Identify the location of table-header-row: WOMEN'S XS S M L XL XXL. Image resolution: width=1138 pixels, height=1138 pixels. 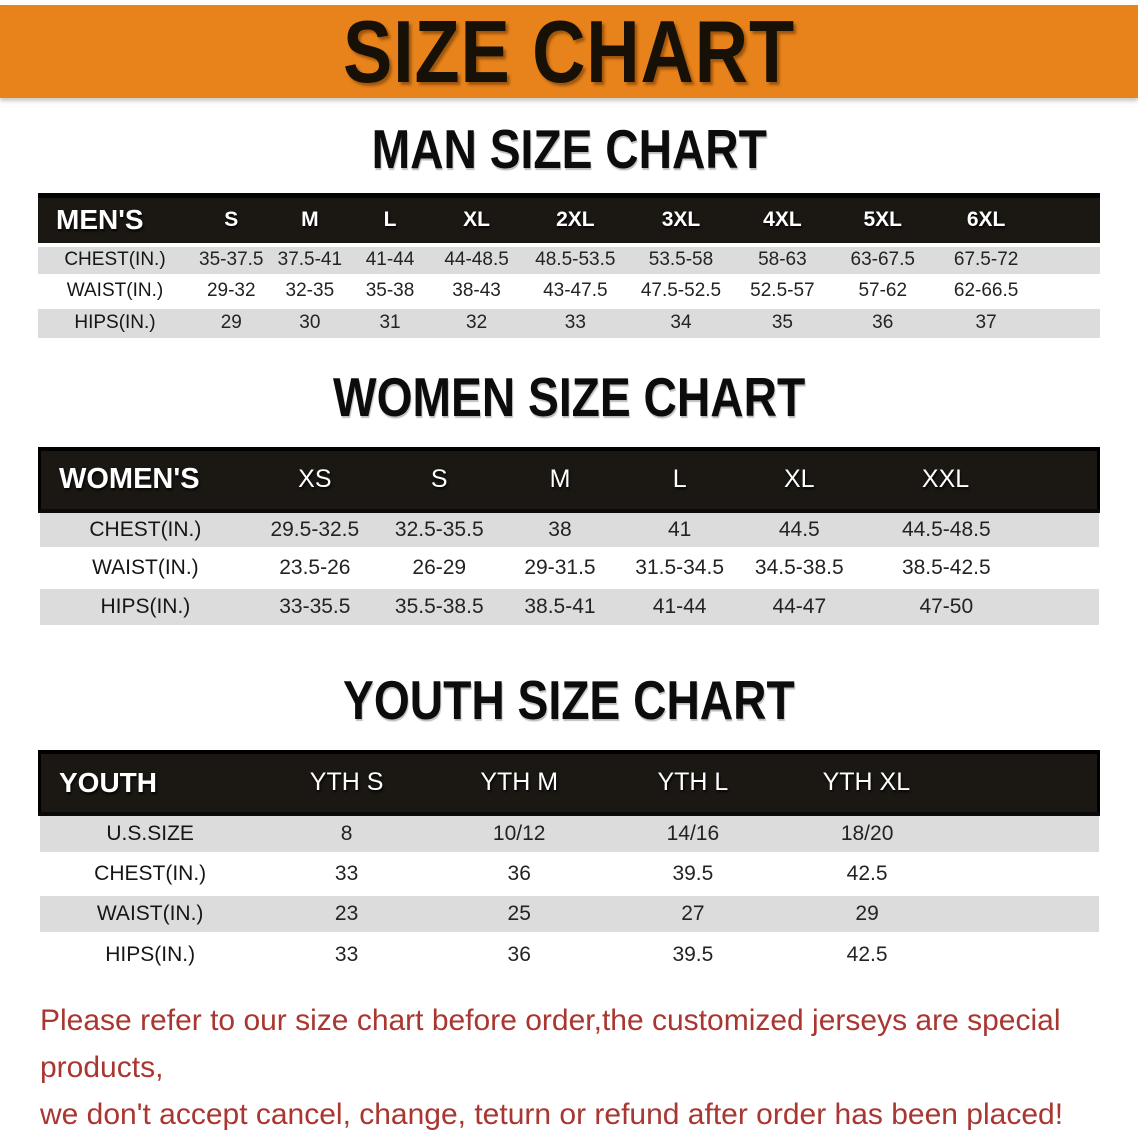
(569, 479).